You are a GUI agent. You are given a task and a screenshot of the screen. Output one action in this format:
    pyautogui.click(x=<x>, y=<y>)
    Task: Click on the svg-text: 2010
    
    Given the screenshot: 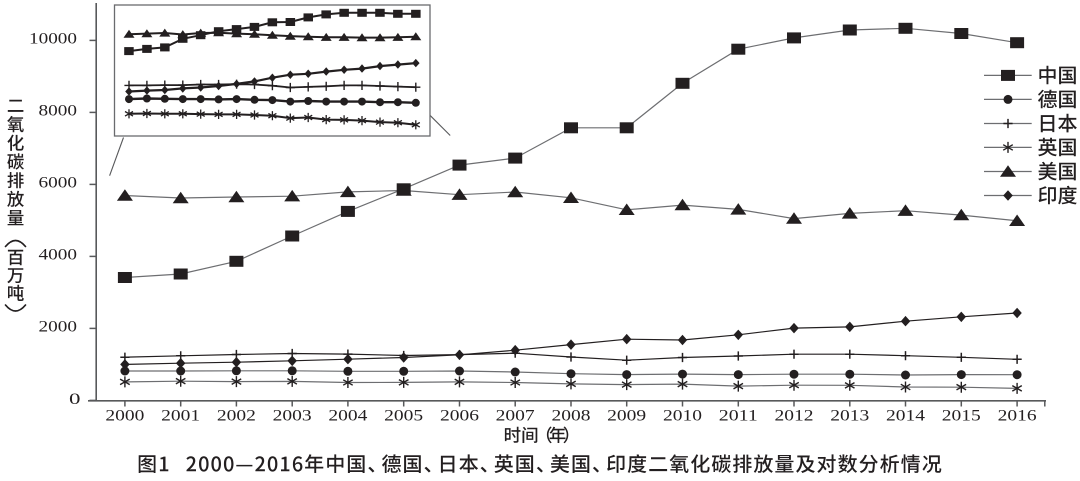 What is the action you would take?
    pyautogui.click(x=682, y=416)
    